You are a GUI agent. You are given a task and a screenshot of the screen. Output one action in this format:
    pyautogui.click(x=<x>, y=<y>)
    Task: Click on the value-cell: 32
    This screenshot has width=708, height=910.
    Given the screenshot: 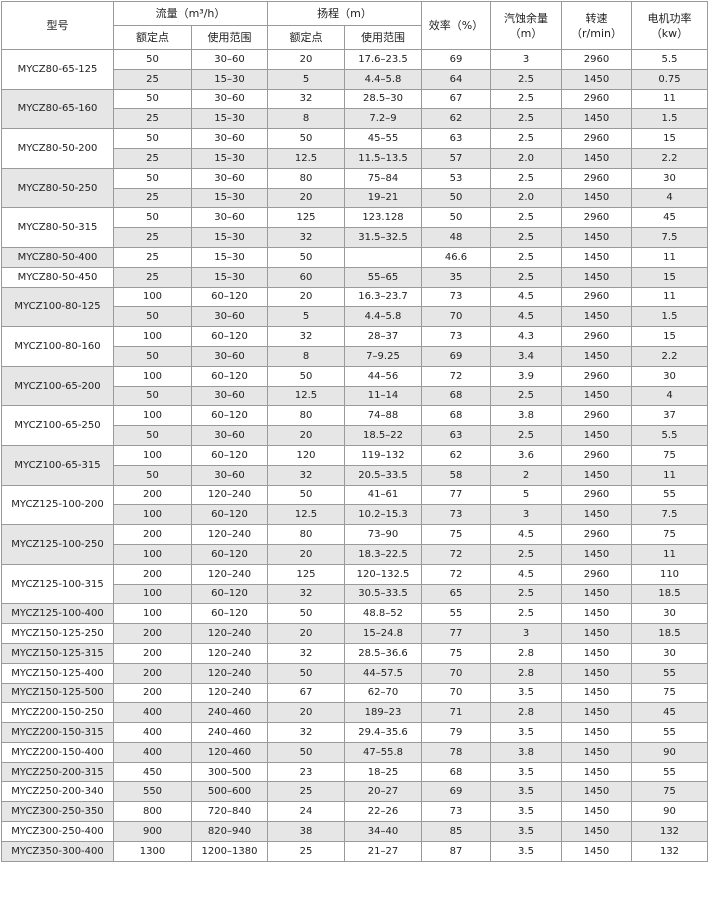 What is the action you would take?
    pyautogui.click(x=306, y=732)
    